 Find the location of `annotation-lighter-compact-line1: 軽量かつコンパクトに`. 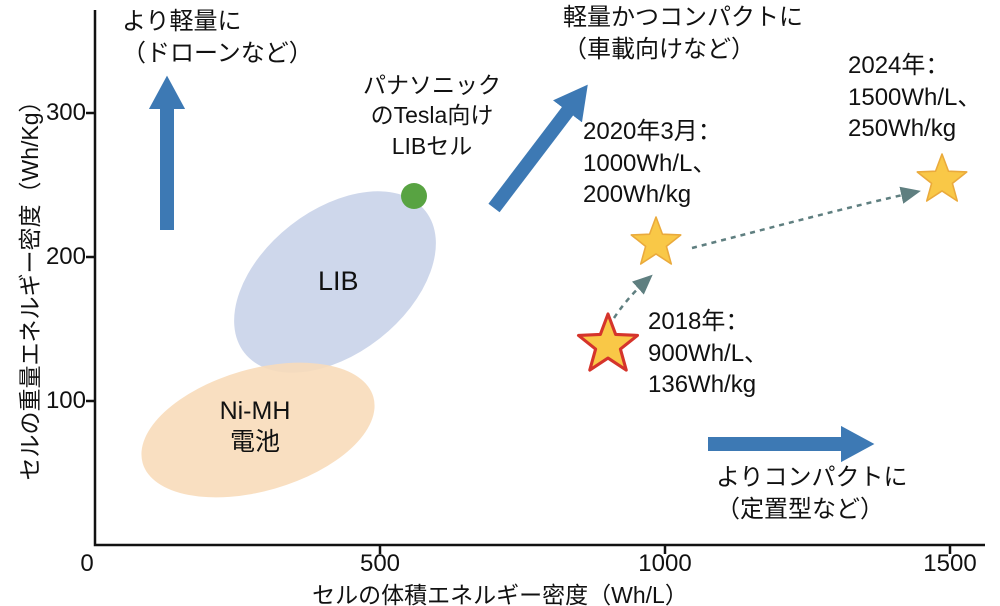

annotation-lighter-compact-line1: 軽量かつコンパクトに is located at coordinates (683, 17).